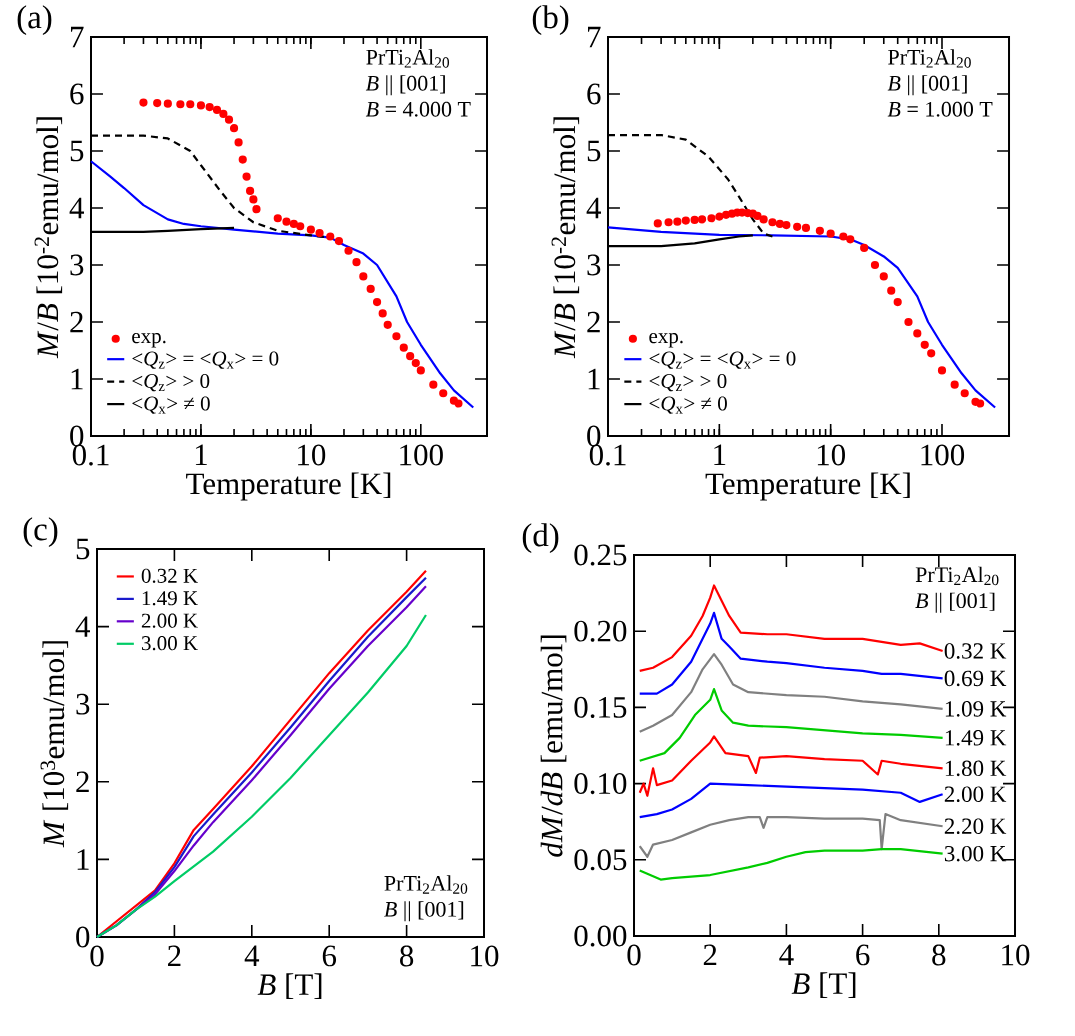  What do you see at coordinates (54, 744) in the screenshot?
I see `y-axis-title: M [10$^{3}$emu/mol]` at bounding box center [54, 744].